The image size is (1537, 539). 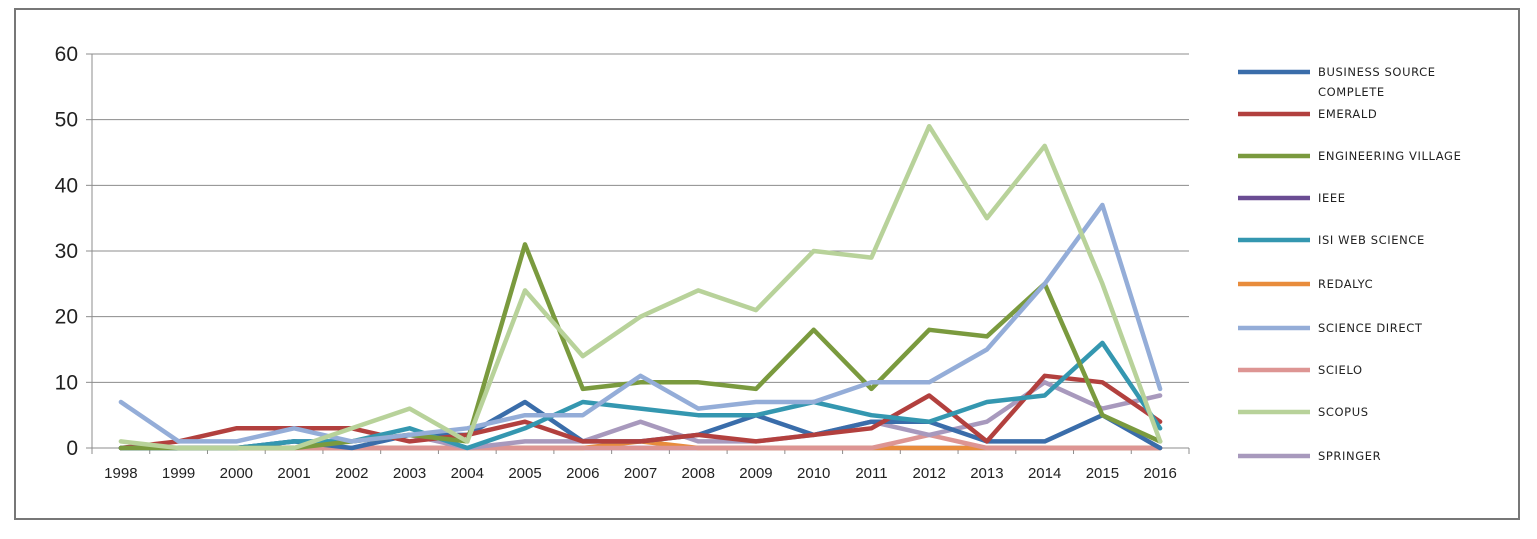 What do you see at coordinates (871, 473) in the screenshot?
I see `x-tick-label: 2011` at bounding box center [871, 473].